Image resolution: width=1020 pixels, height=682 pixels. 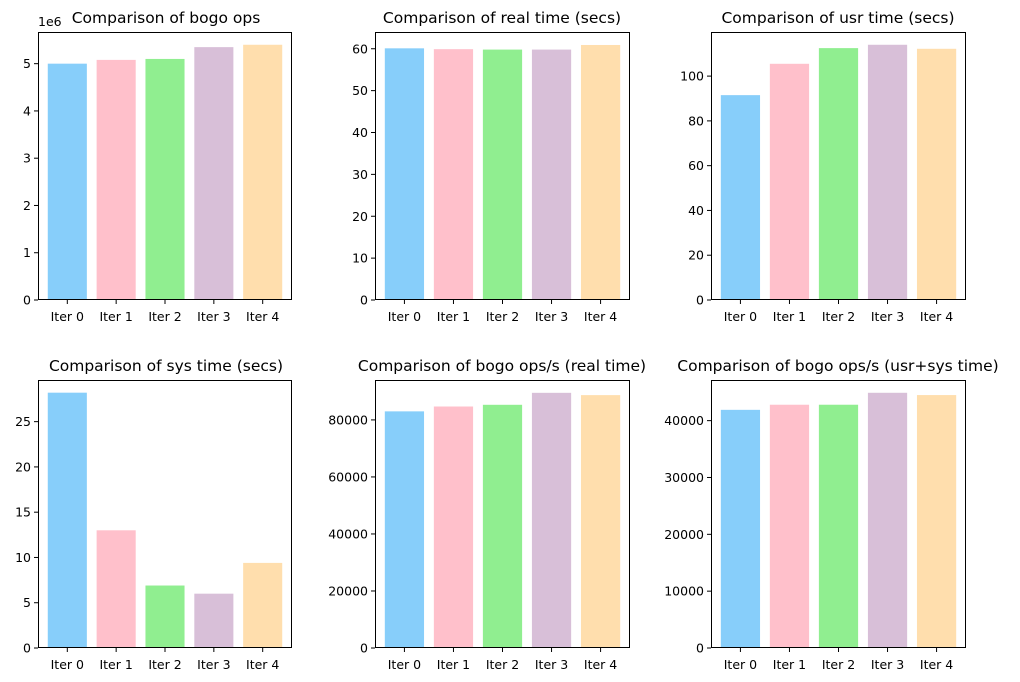 What do you see at coordinates (360, 48) in the screenshot?
I see `y-tick-label-1-6: 60` at bounding box center [360, 48].